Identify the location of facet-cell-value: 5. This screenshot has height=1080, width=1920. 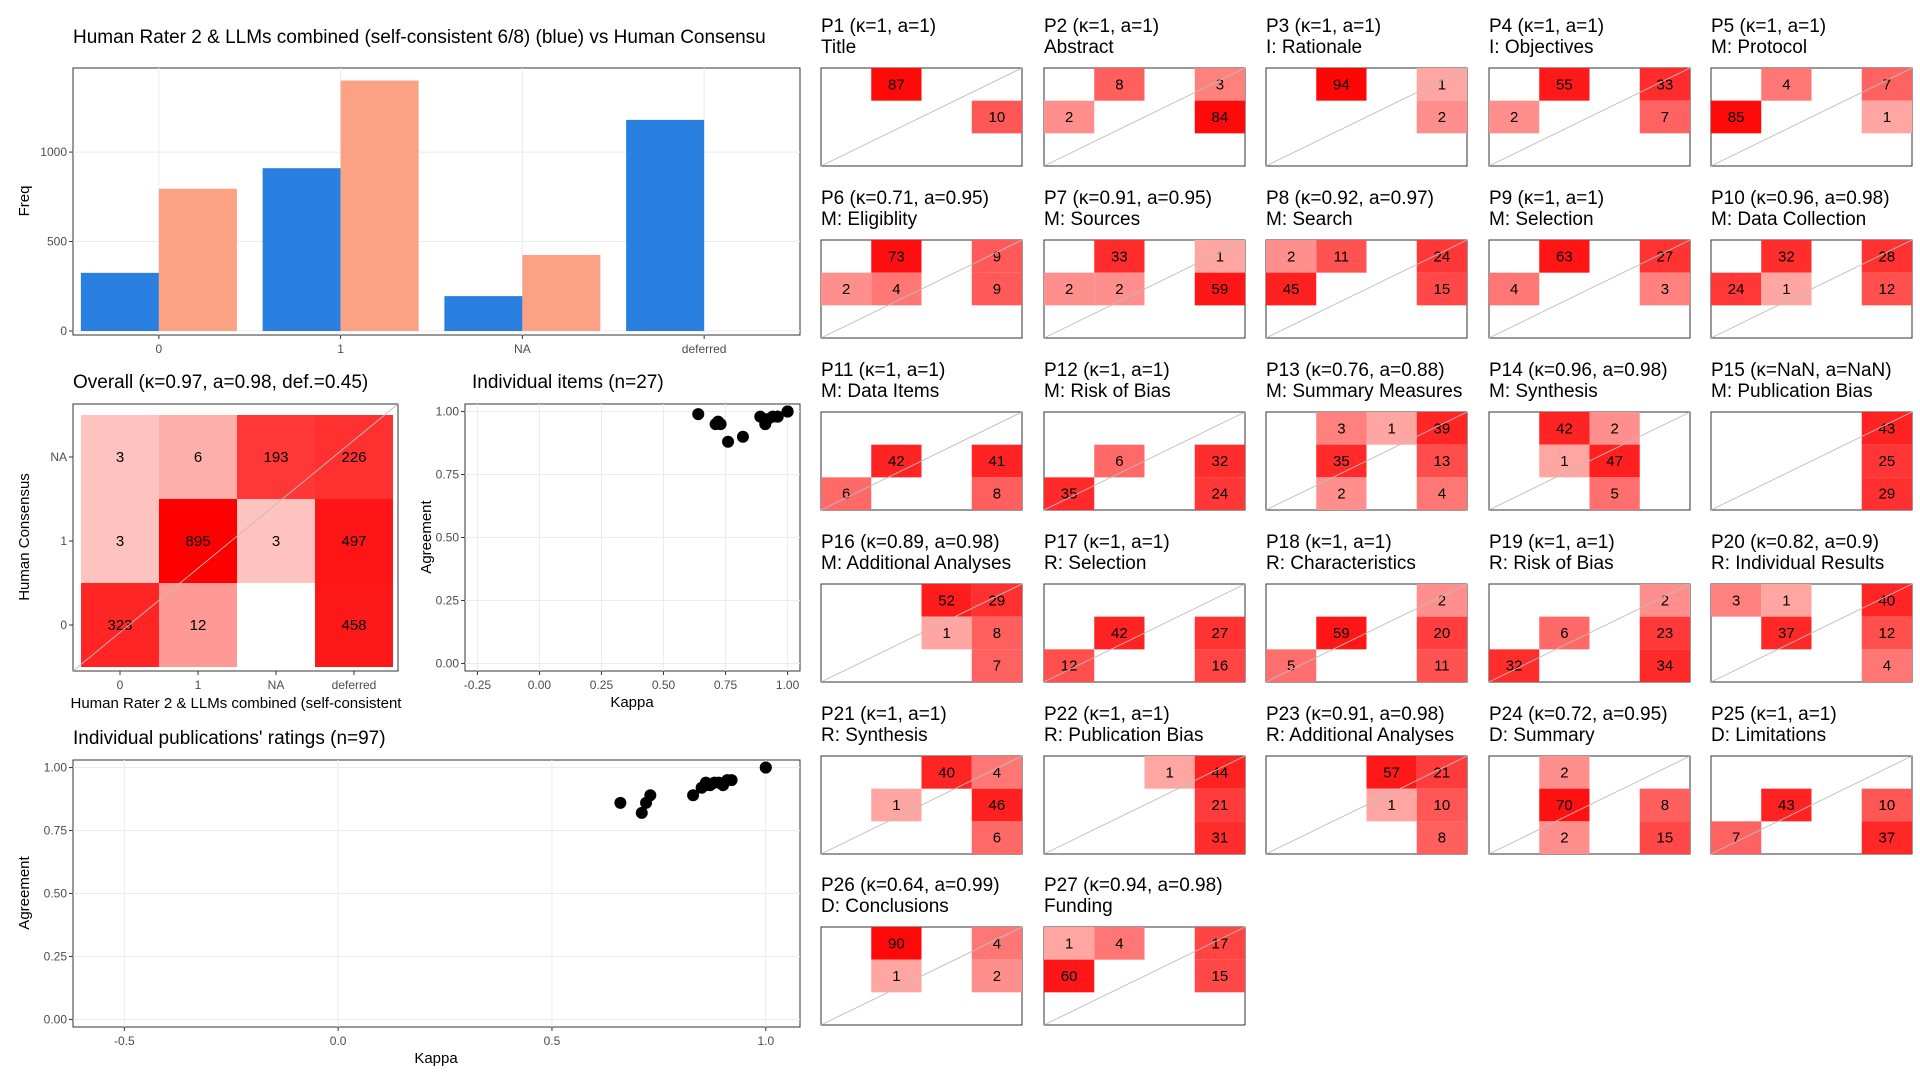
(1291, 666).